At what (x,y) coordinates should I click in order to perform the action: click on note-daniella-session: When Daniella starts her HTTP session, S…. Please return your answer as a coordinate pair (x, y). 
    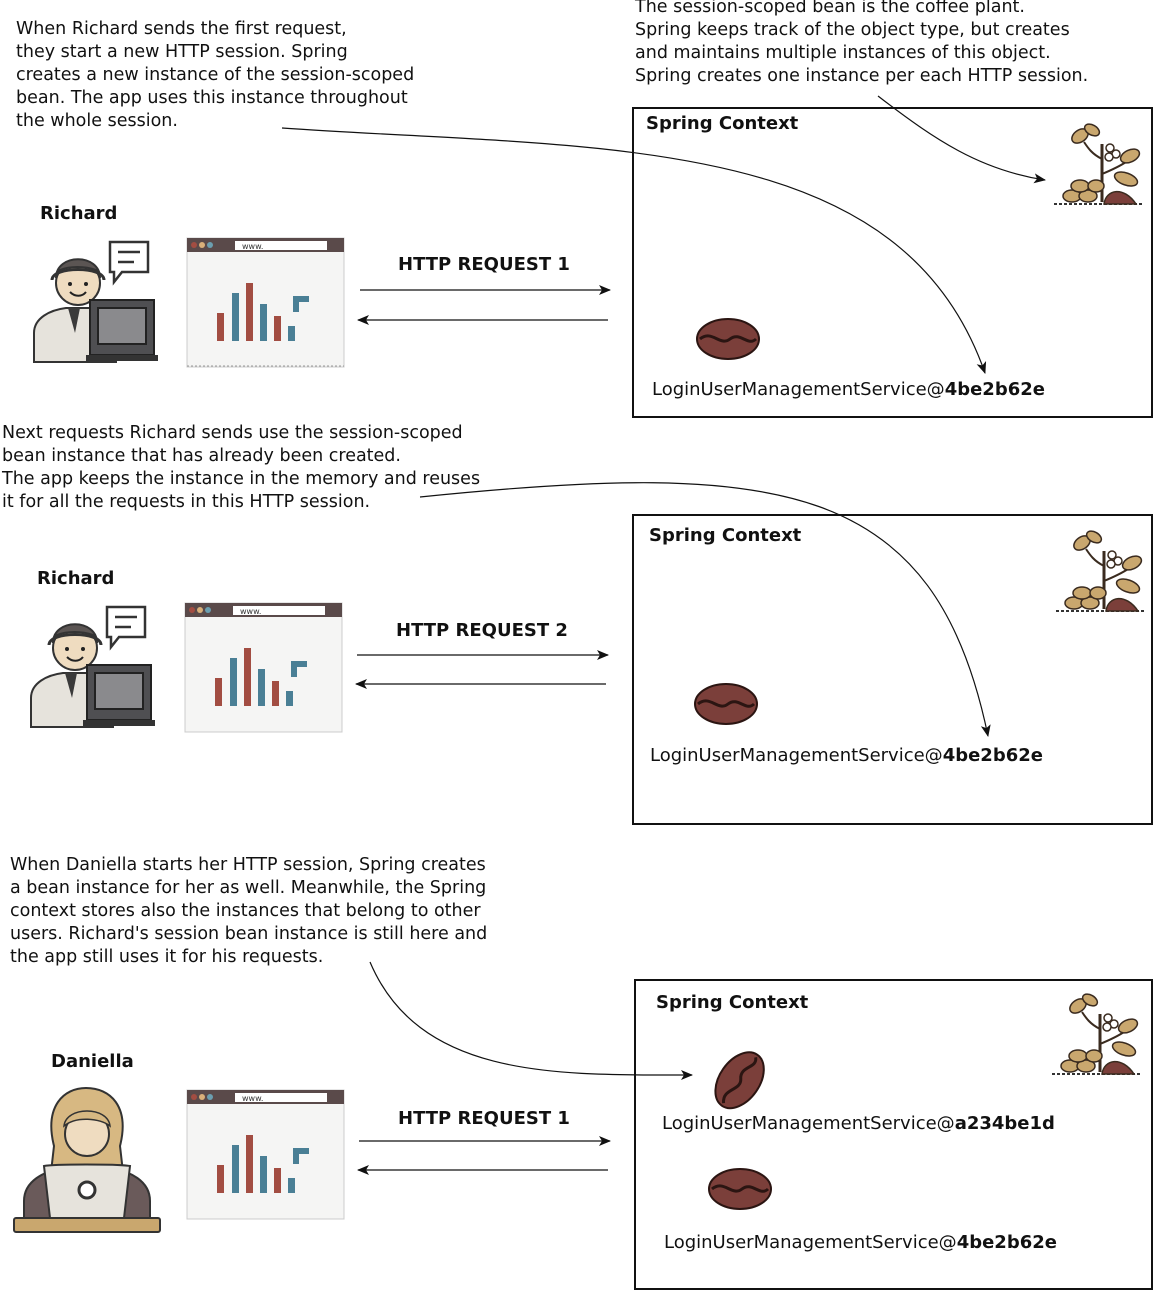
    Looking at the image, I should click on (249, 911).